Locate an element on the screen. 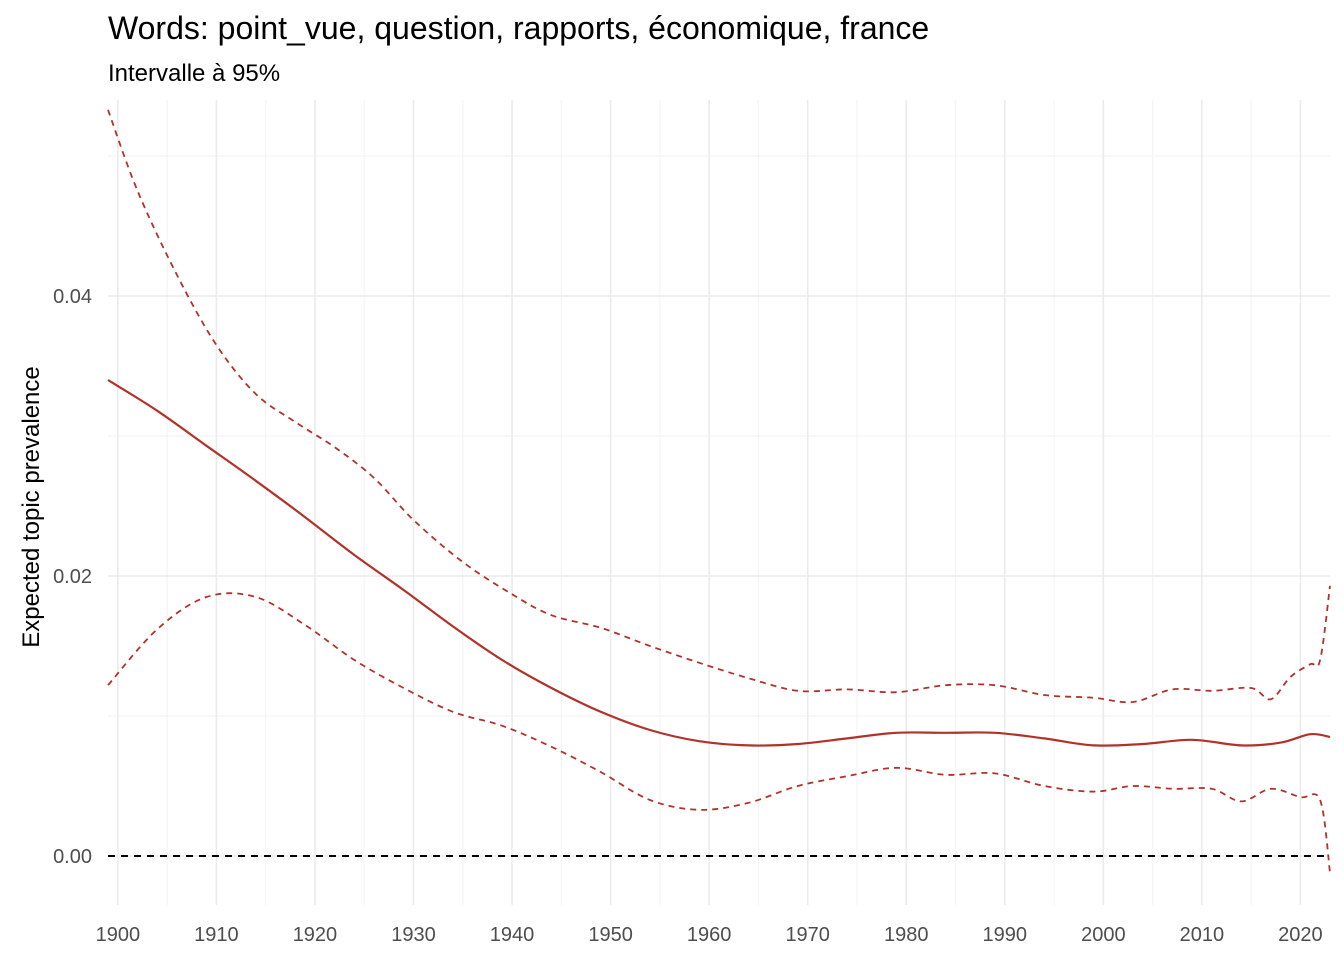 The width and height of the screenshot is (1344, 960). y-tick-label: 0.00 is located at coordinates (72, 857).